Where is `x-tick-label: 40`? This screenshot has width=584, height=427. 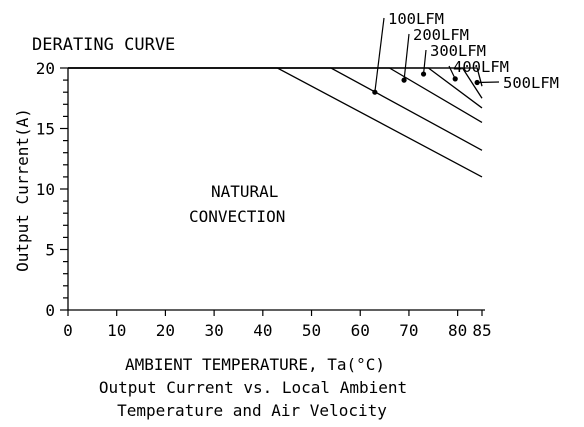
x-tick-label: 40 is located at coordinates (262, 330).